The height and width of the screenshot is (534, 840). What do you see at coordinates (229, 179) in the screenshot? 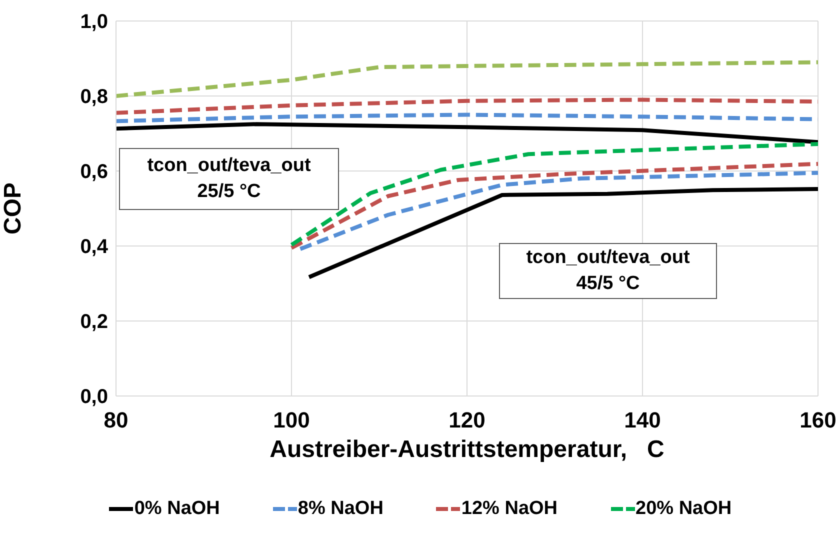
I see `annotation: tcon_out/teva_out 25/5 °C` at bounding box center [229, 179].